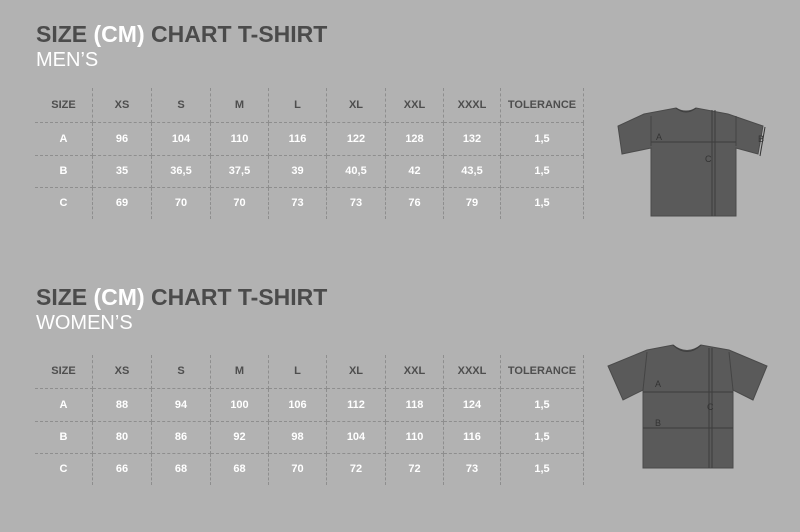 Image resolution: width=800 pixels, height=532 pixels. What do you see at coordinates (239, 171) in the screenshot?
I see `table-cell: 37,5` at bounding box center [239, 171].